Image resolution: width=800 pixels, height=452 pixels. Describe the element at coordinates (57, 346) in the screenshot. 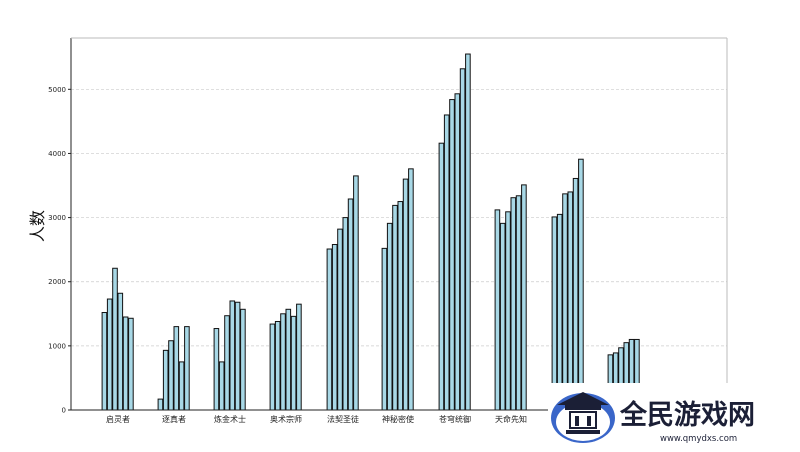

I see `y-tick-label: 1000` at that location.